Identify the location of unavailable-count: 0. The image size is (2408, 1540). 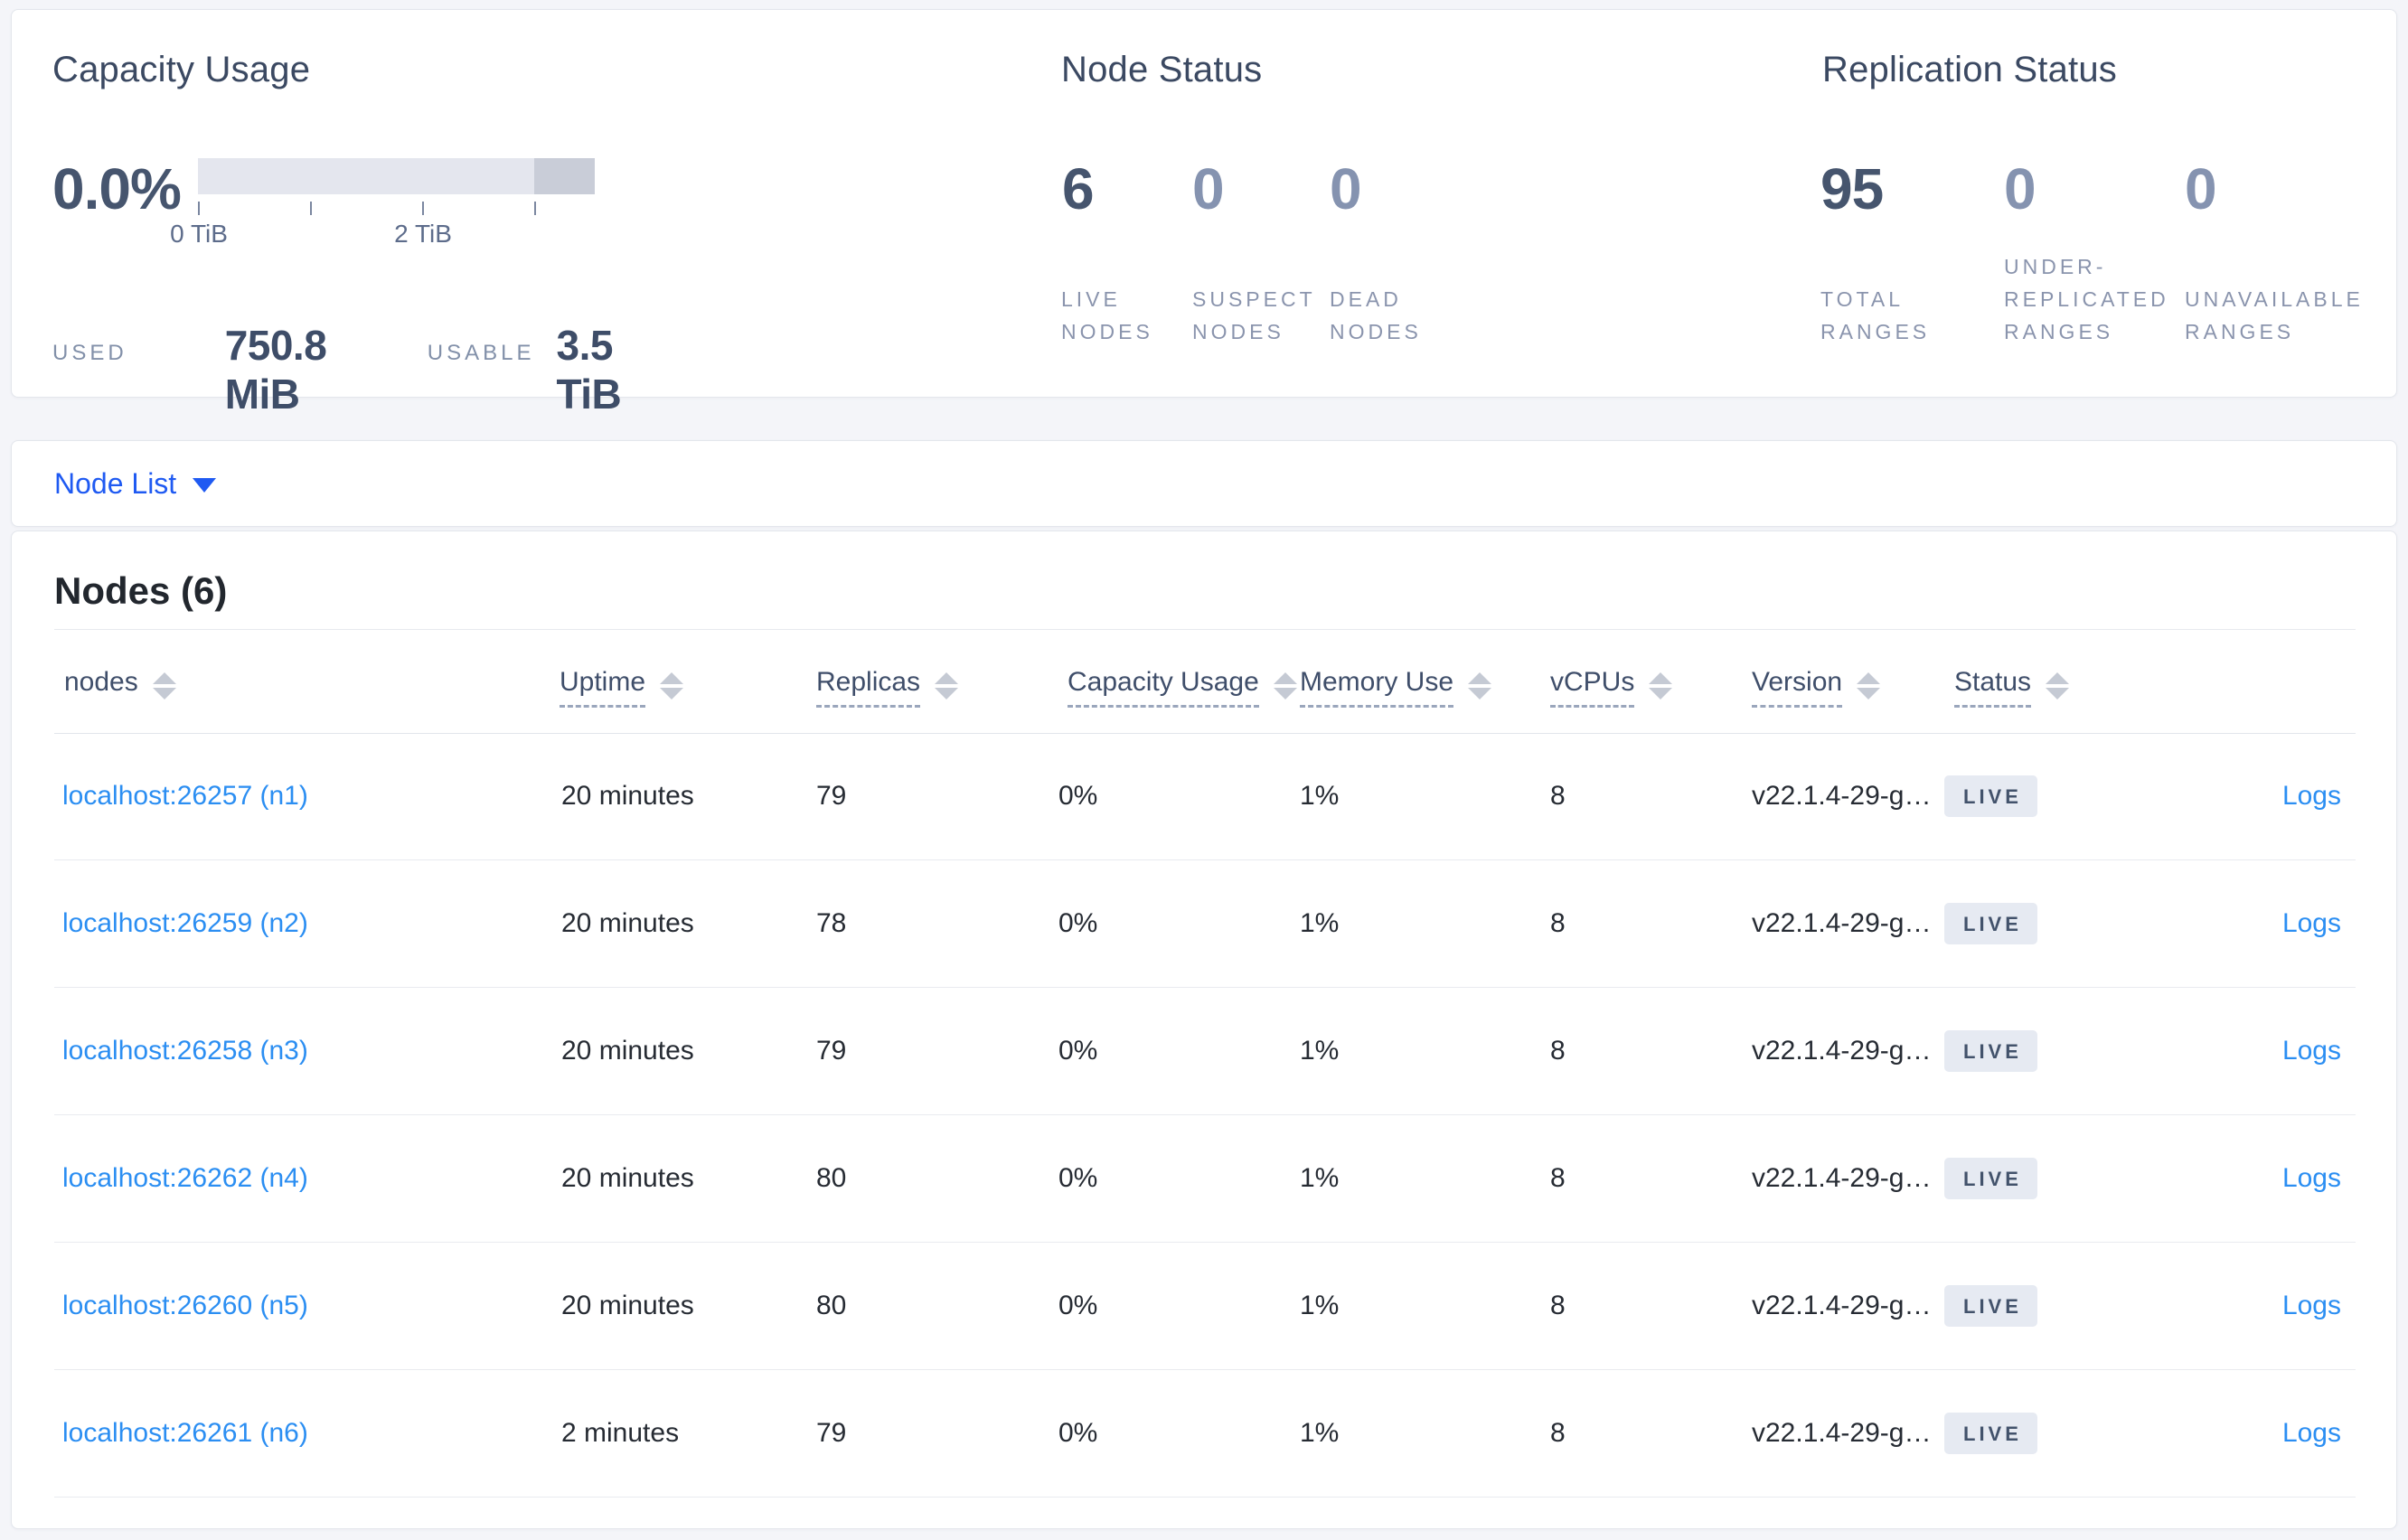
(2201, 188).